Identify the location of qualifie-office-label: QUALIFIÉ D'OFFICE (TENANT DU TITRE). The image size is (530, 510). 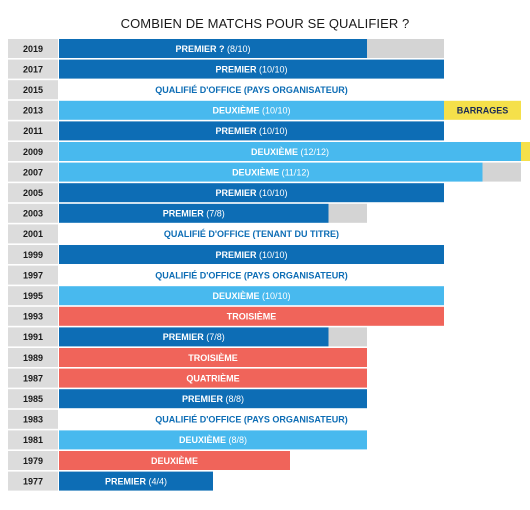
(251, 234).